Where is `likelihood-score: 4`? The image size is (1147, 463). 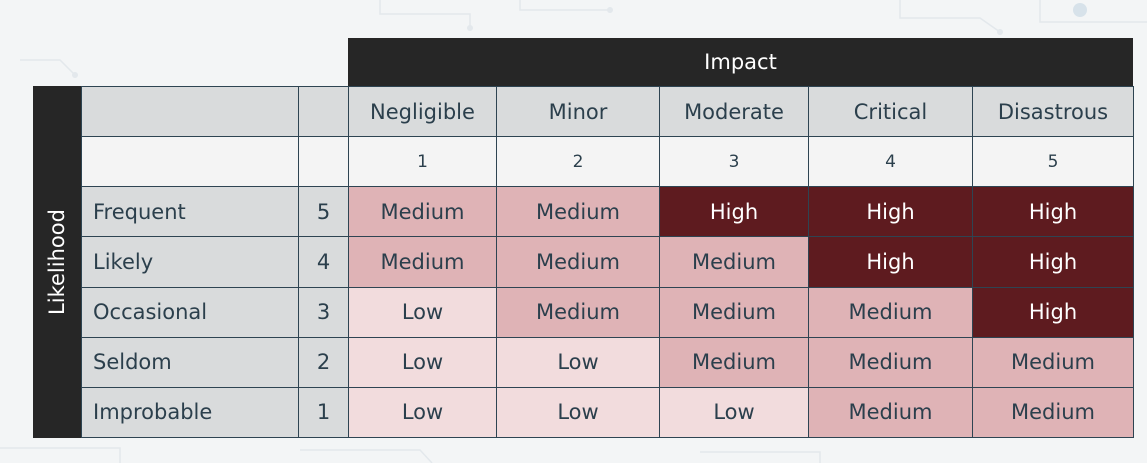 likelihood-score: 4 is located at coordinates (323, 262).